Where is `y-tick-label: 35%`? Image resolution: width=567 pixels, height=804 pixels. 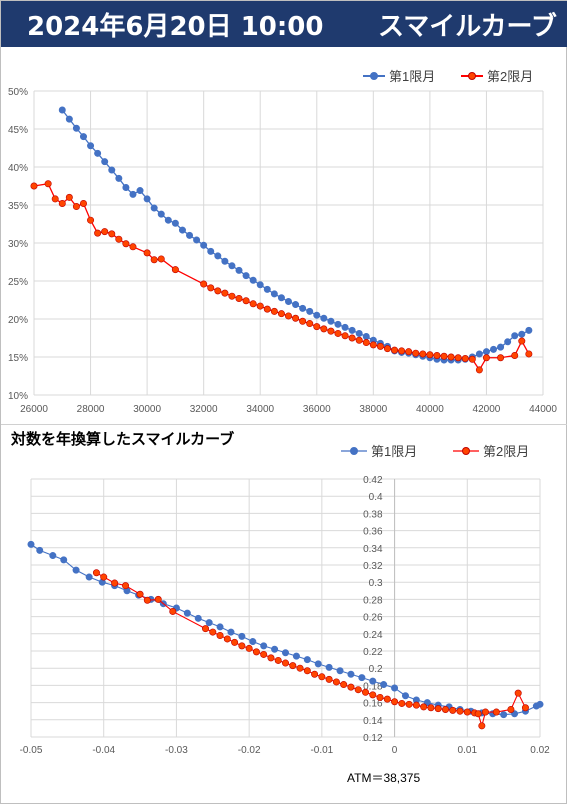 y-tick-label: 35% is located at coordinates (18, 206).